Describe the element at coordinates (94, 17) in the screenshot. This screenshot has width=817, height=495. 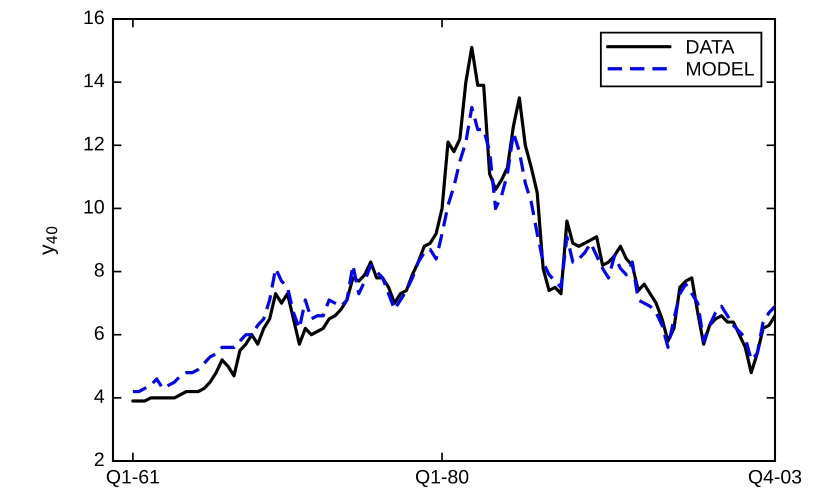
I see `y-tick-label: 16` at that location.